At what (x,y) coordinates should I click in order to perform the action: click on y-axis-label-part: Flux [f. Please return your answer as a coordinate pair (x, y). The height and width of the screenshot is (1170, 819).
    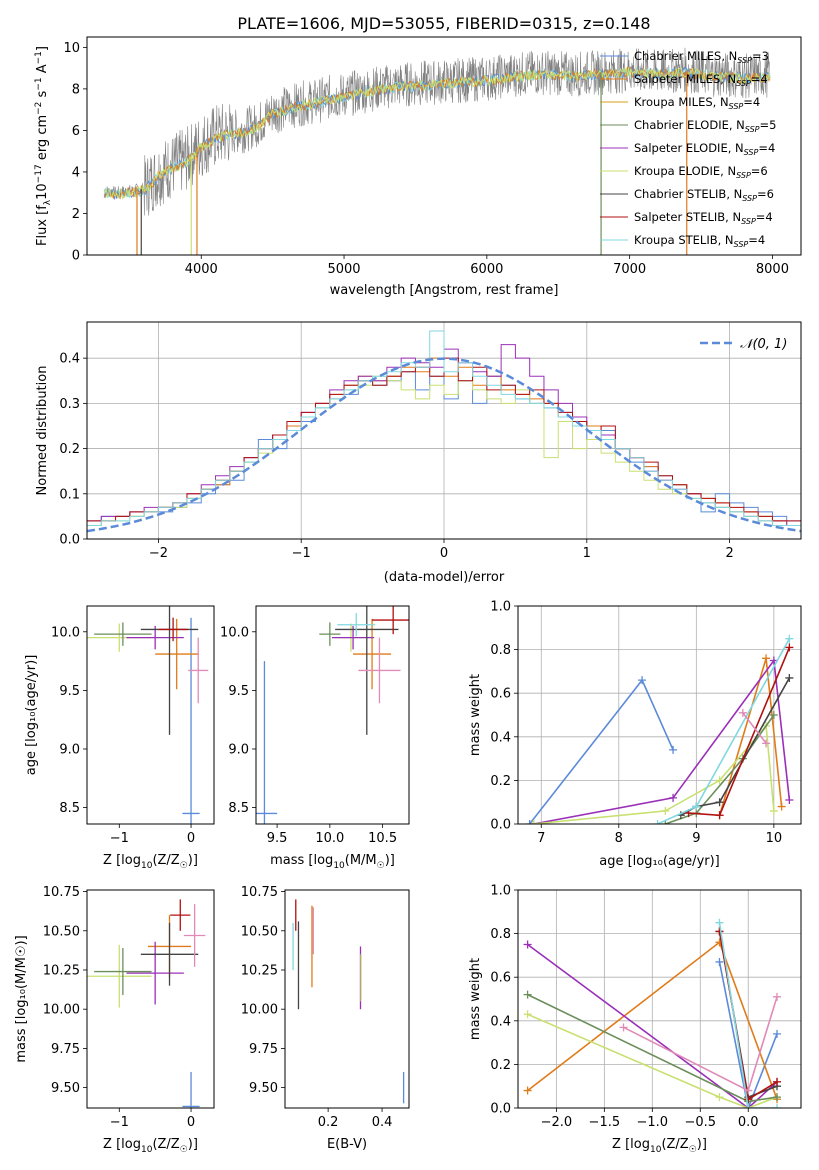
    Looking at the image, I should click on (42, 225).